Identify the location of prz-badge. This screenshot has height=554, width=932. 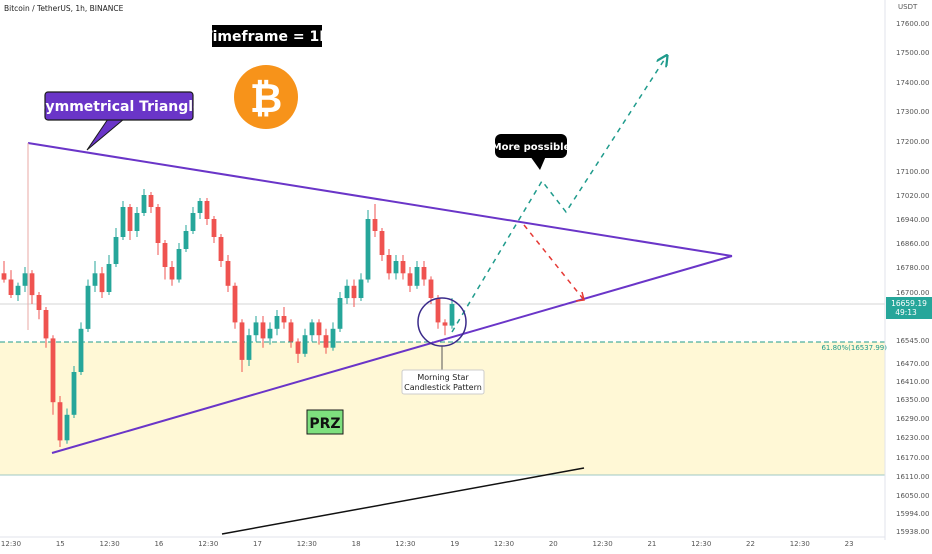
(325, 422).